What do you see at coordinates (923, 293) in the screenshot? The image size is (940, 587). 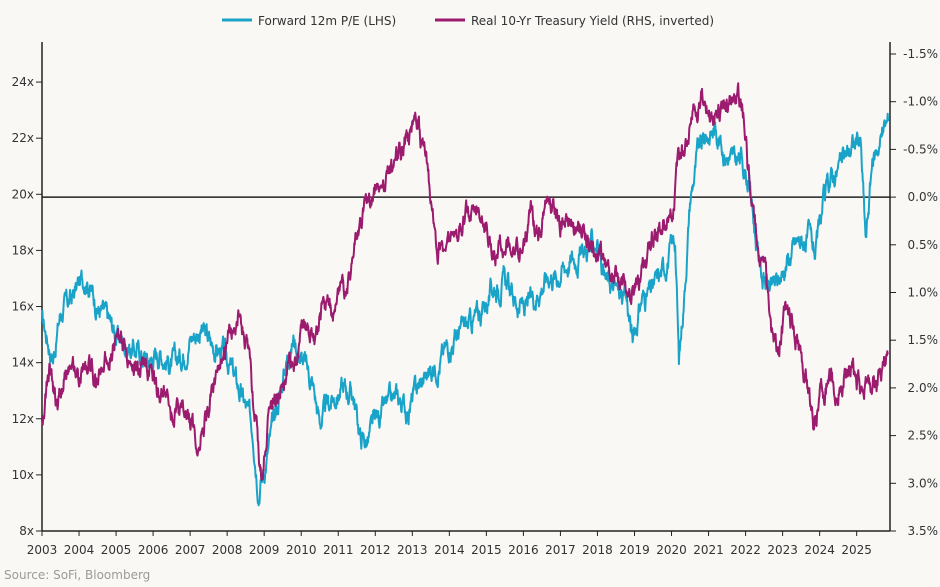 I see `right-y-tick-label: 1.0%` at bounding box center [923, 293].